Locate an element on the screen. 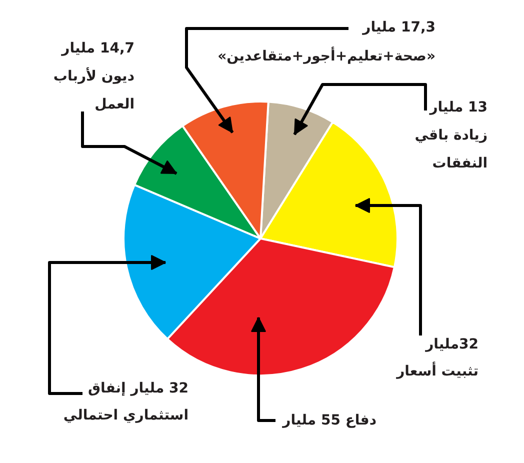 This screenshot has width=524, height=463. slice-label: دفاع 55 مليار is located at coordinates (329, 420).